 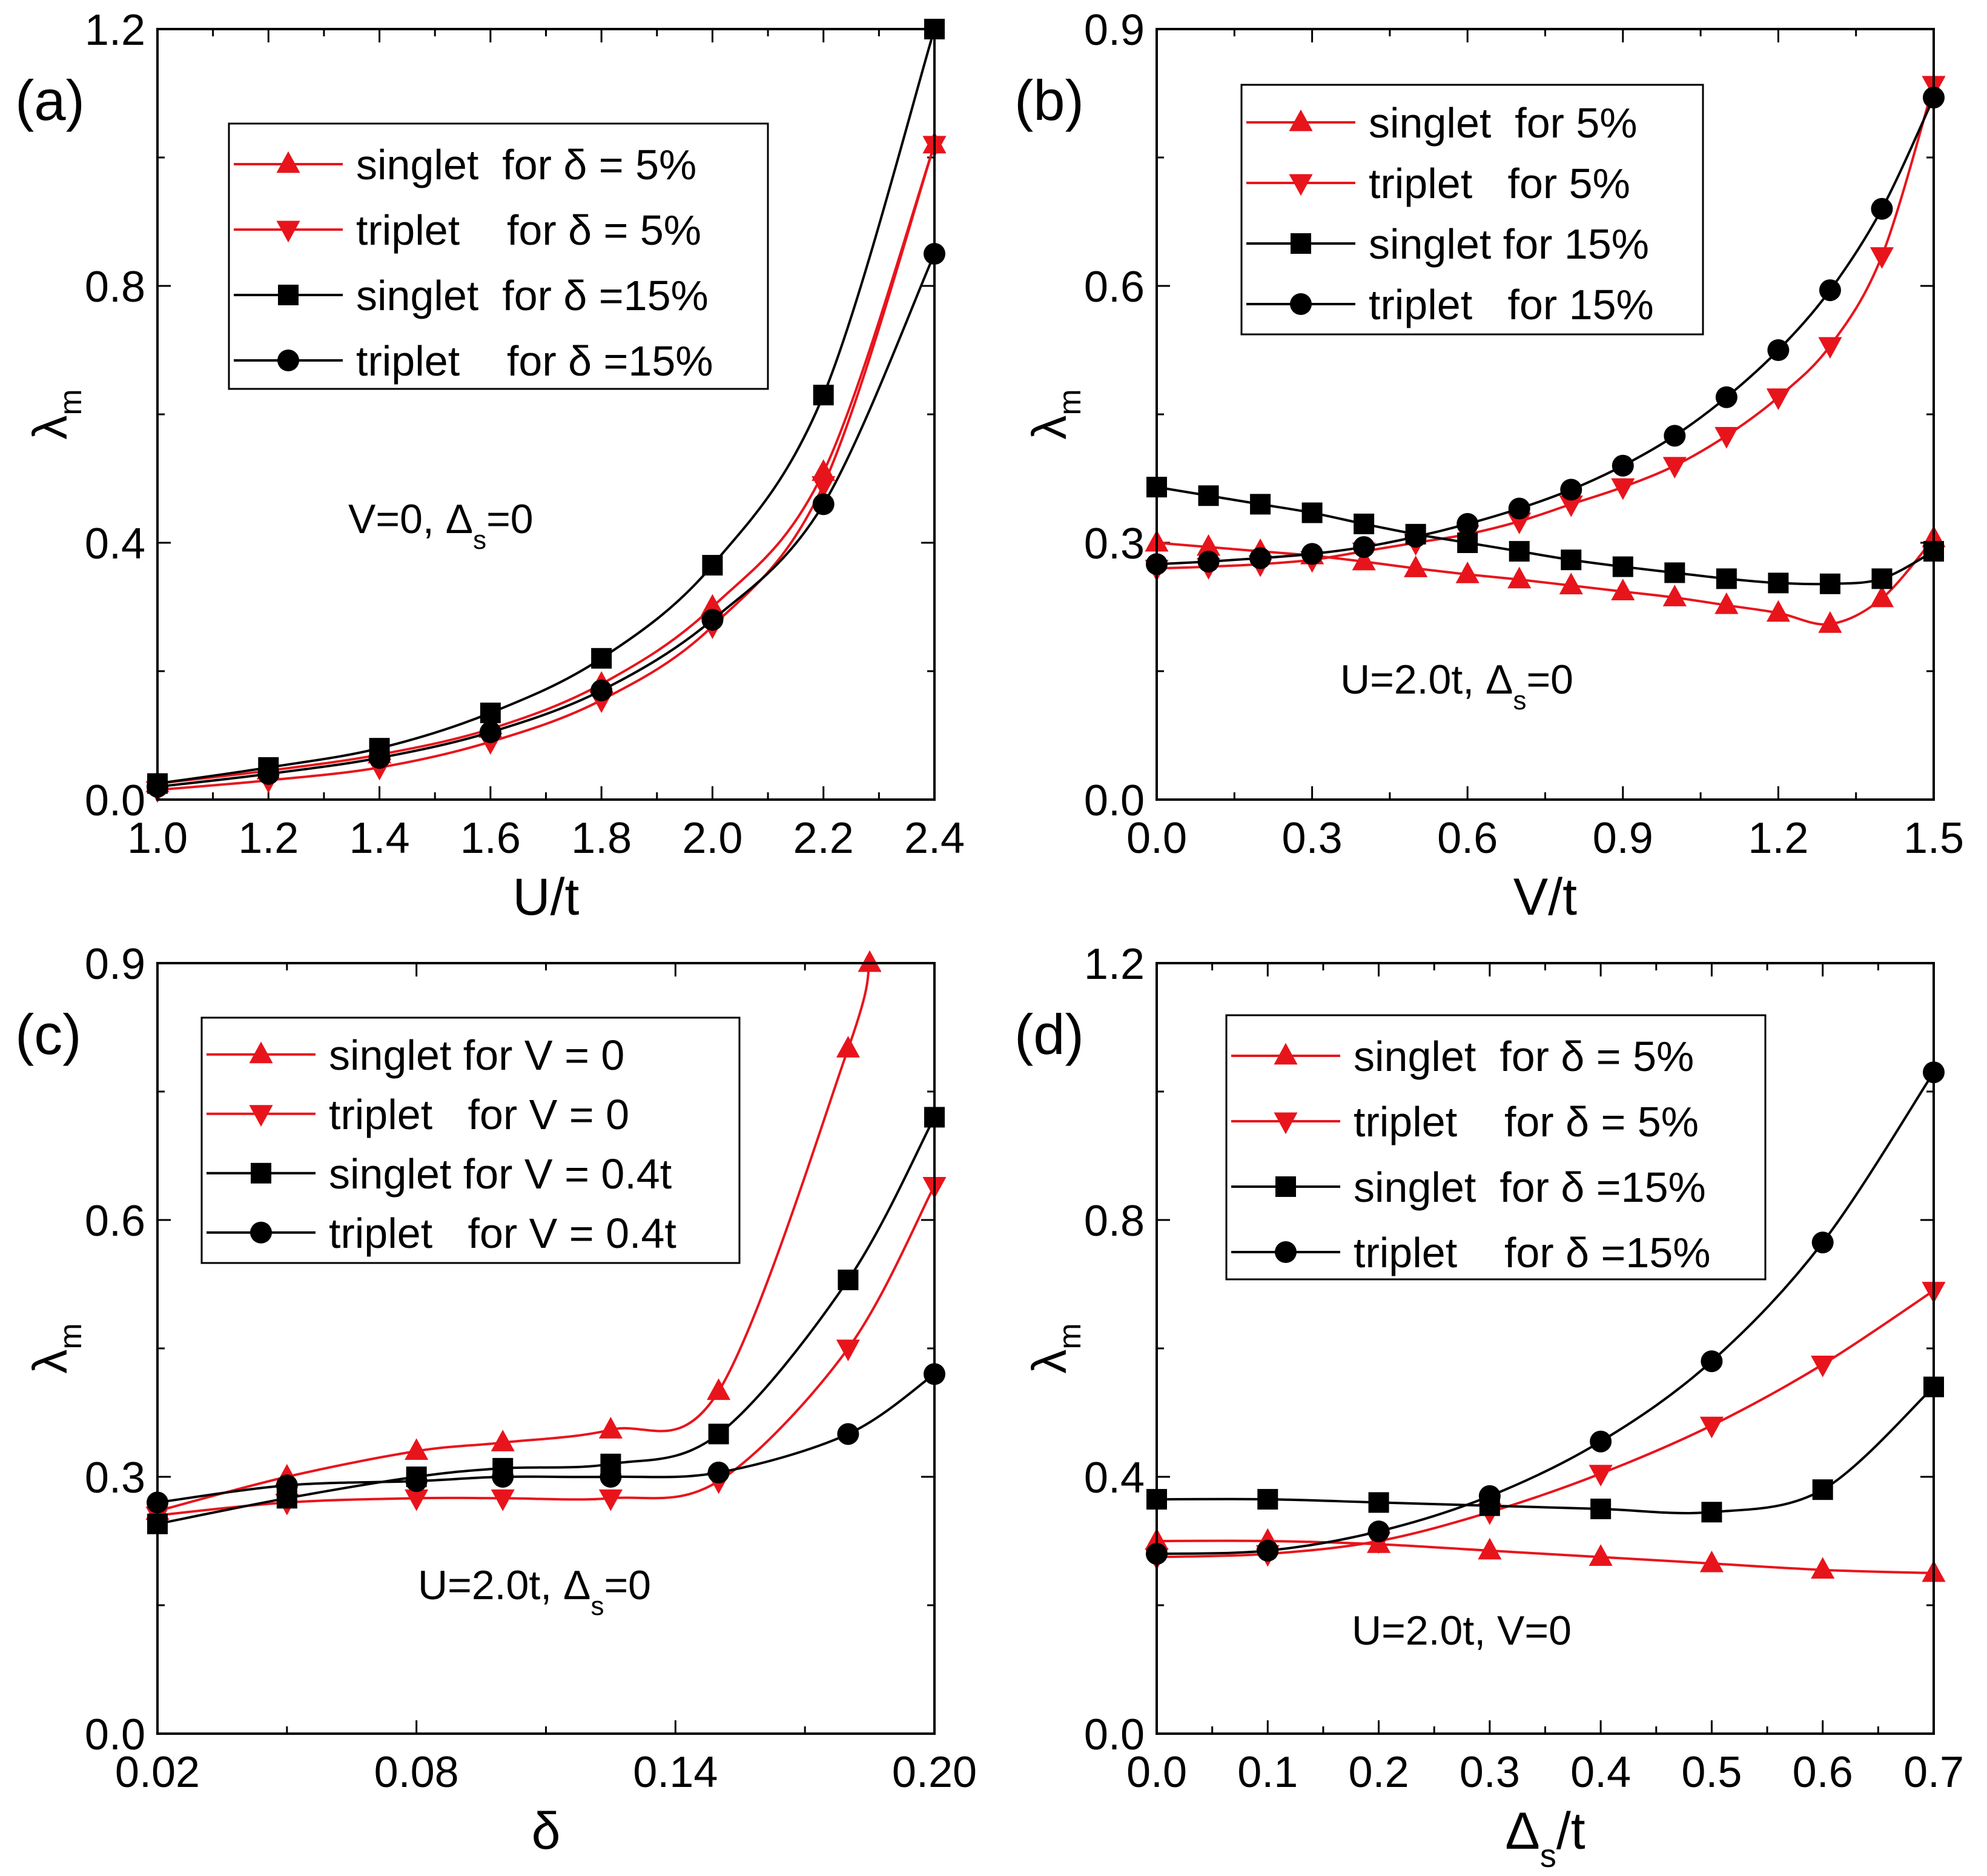 I want to click on x-tick-label: 1.0, so click(x=157, y=838).